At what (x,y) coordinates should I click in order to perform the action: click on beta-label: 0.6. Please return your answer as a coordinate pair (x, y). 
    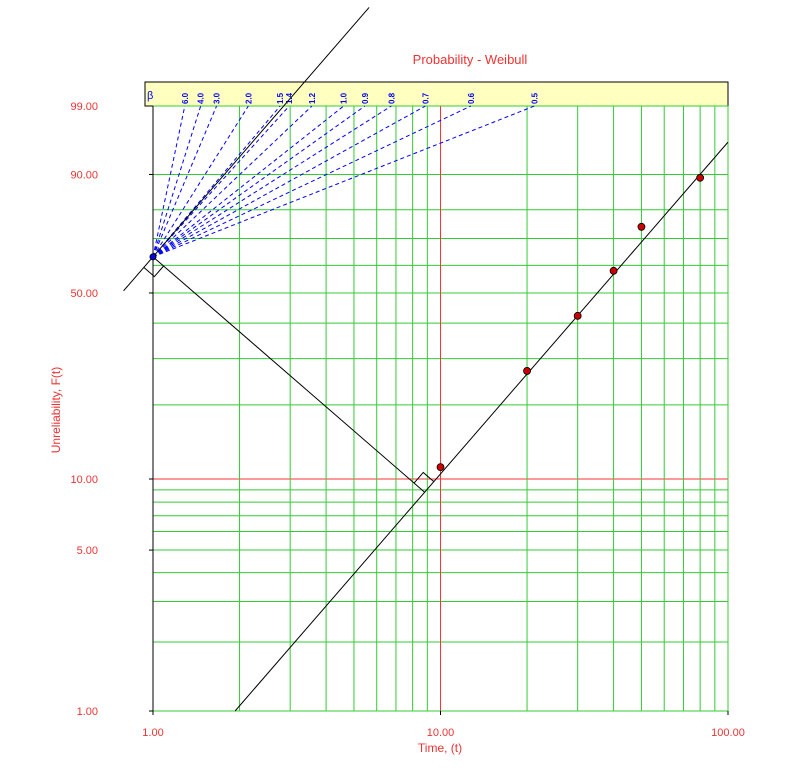
    Looking at the image, I should click on (471, 98).